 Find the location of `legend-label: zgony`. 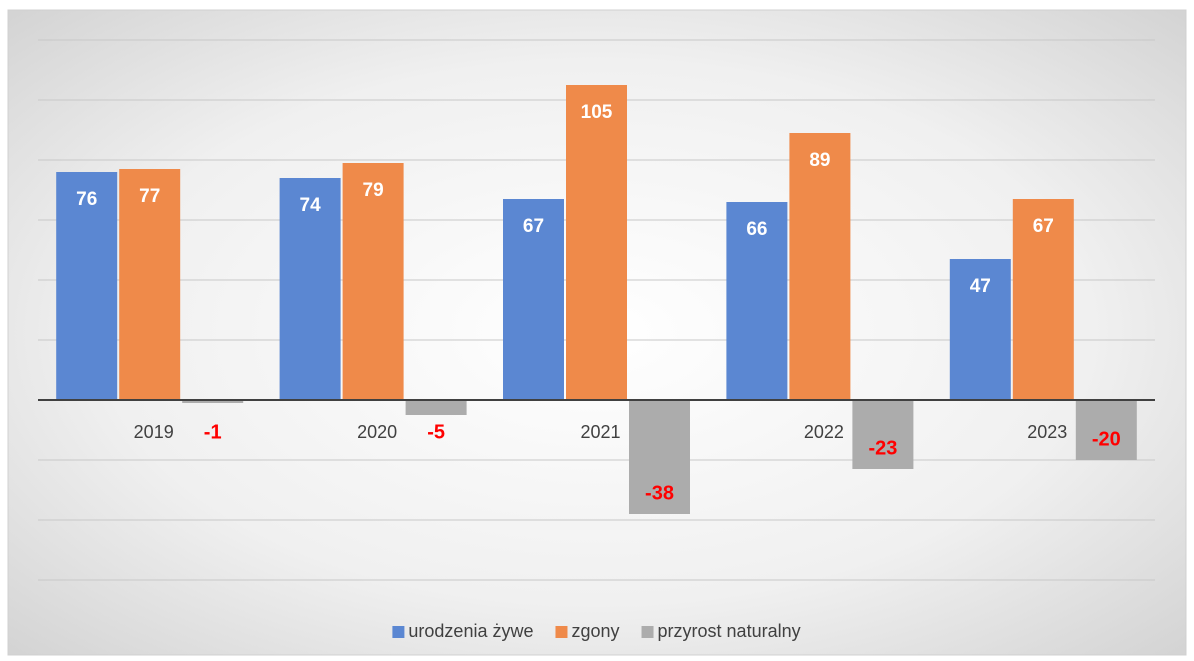

legend-label: zgony is located at coordinates (595, 631).